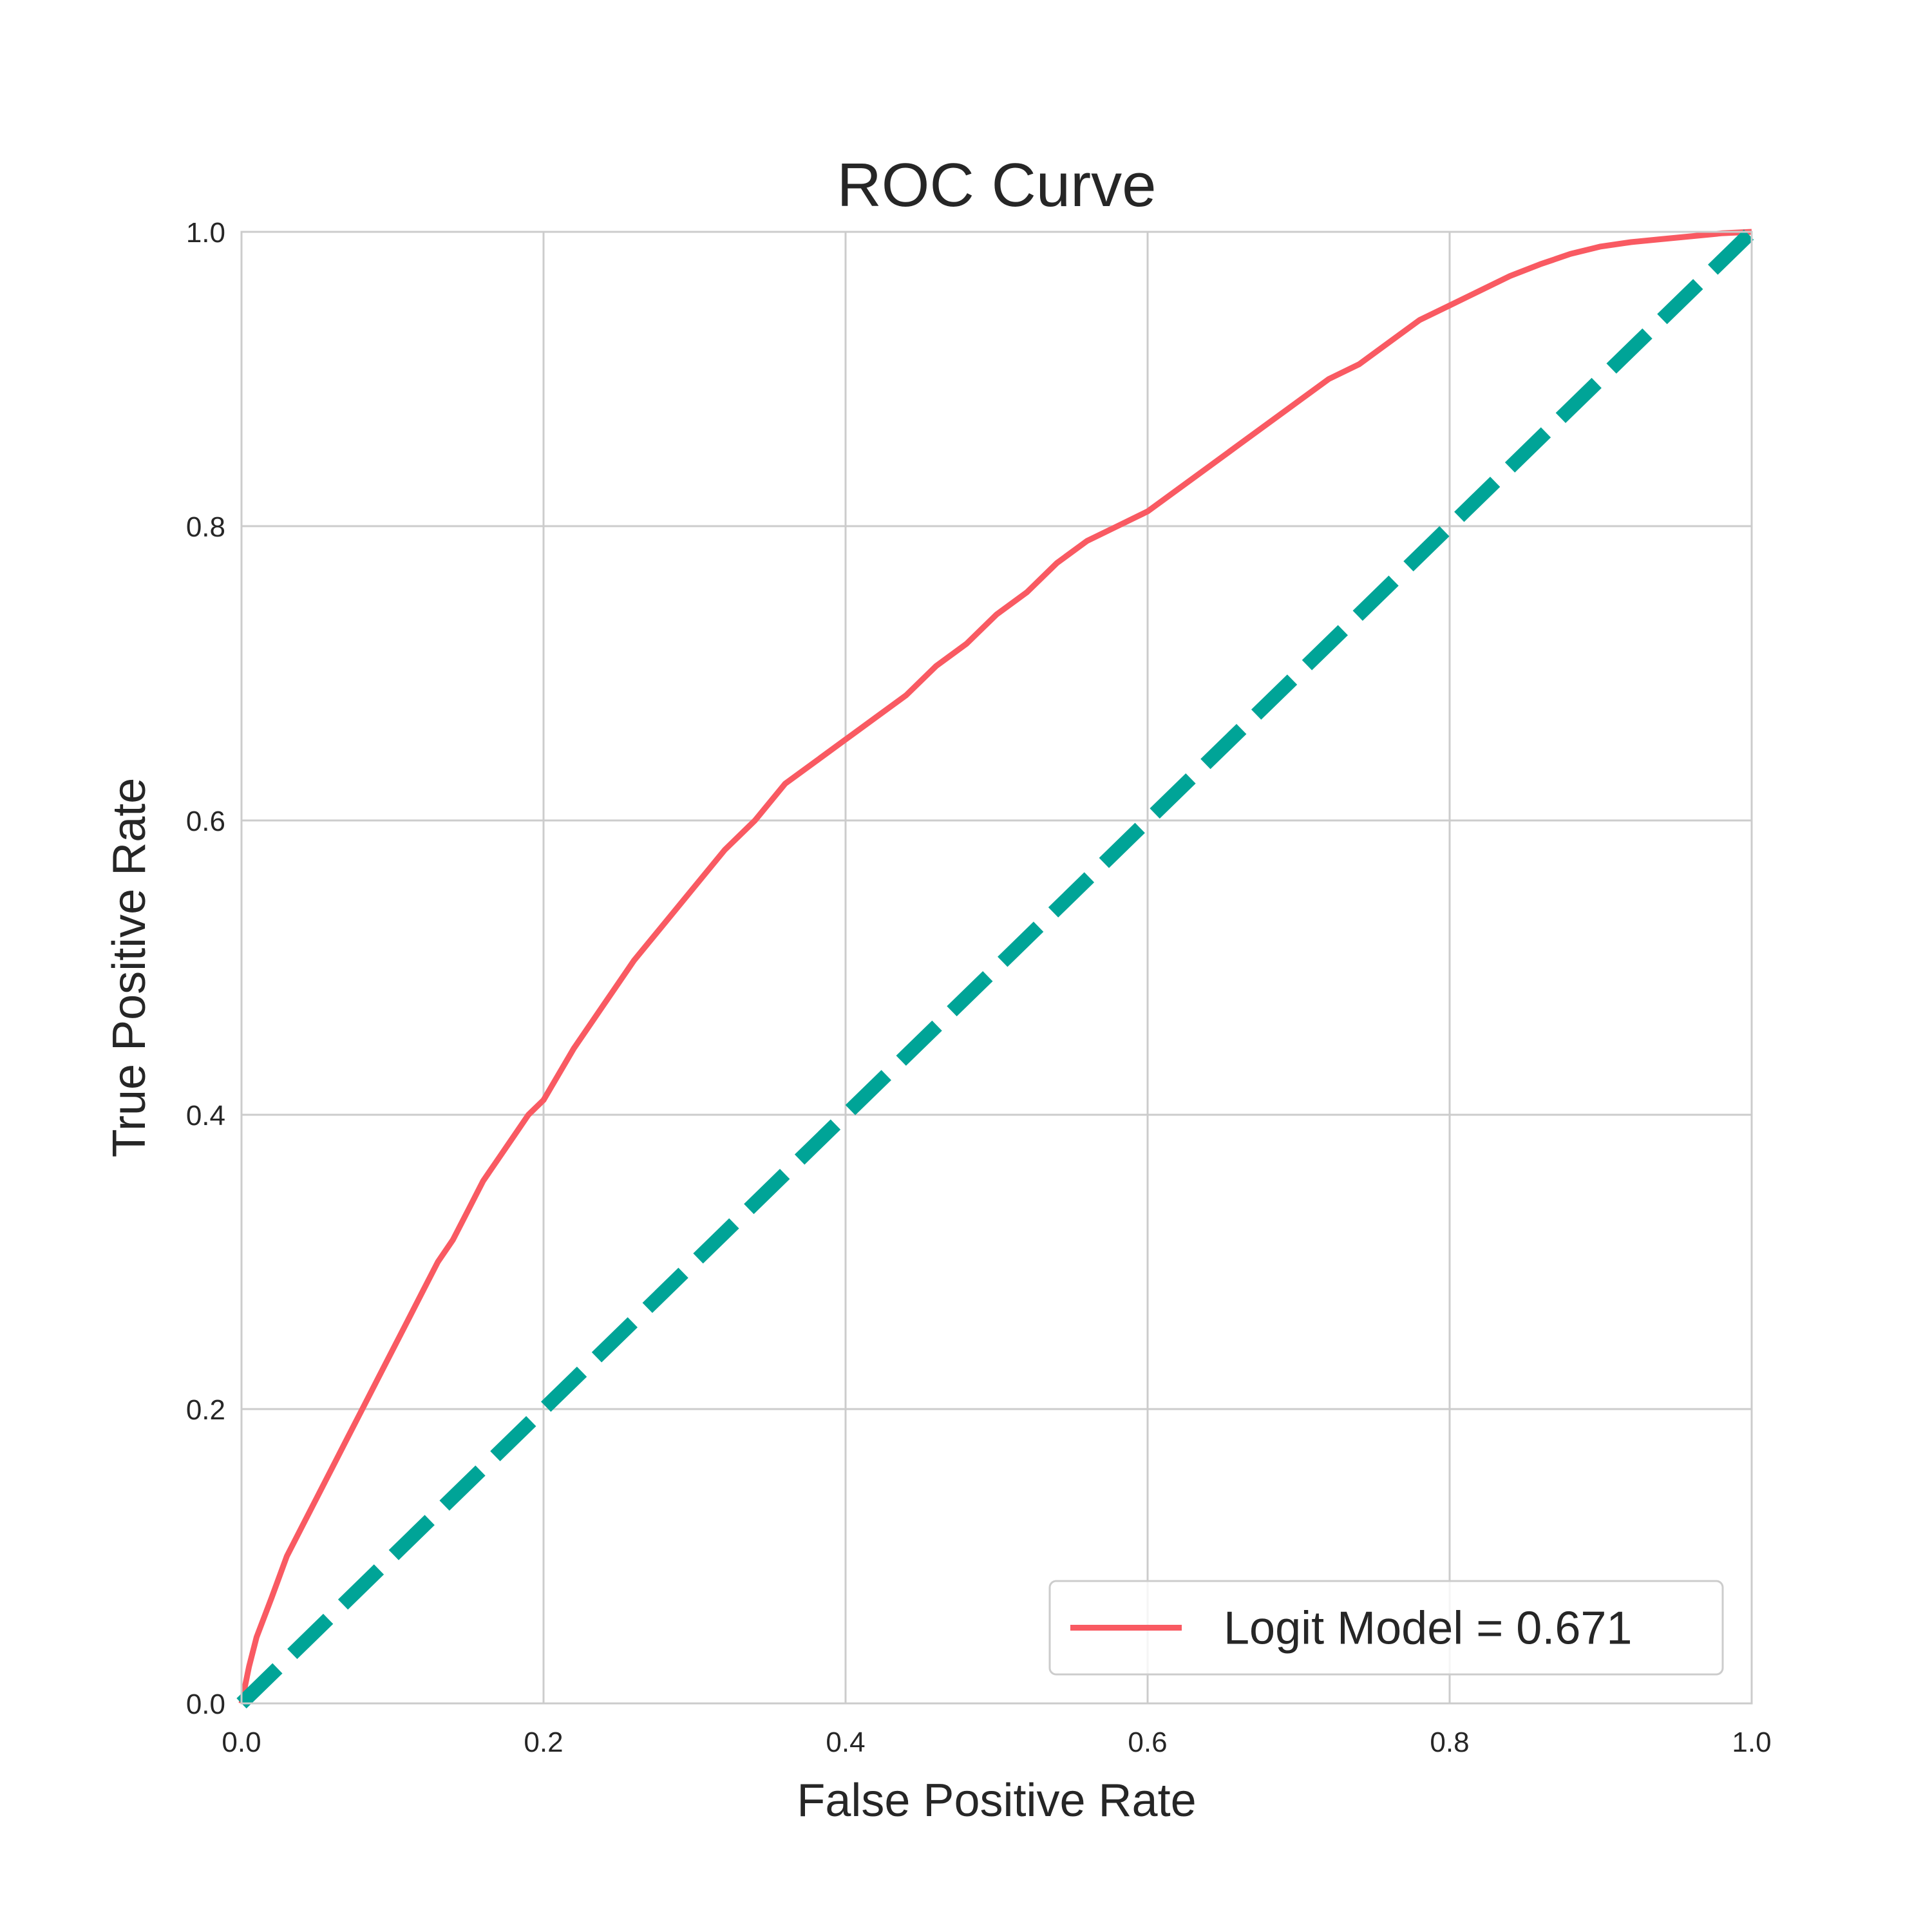  What do you see at coordinates (1428, 1628) in the screenshot?
I see `legend-label-logit-model: Logit Model = 0.671` at bounding box center [1428, 1628].